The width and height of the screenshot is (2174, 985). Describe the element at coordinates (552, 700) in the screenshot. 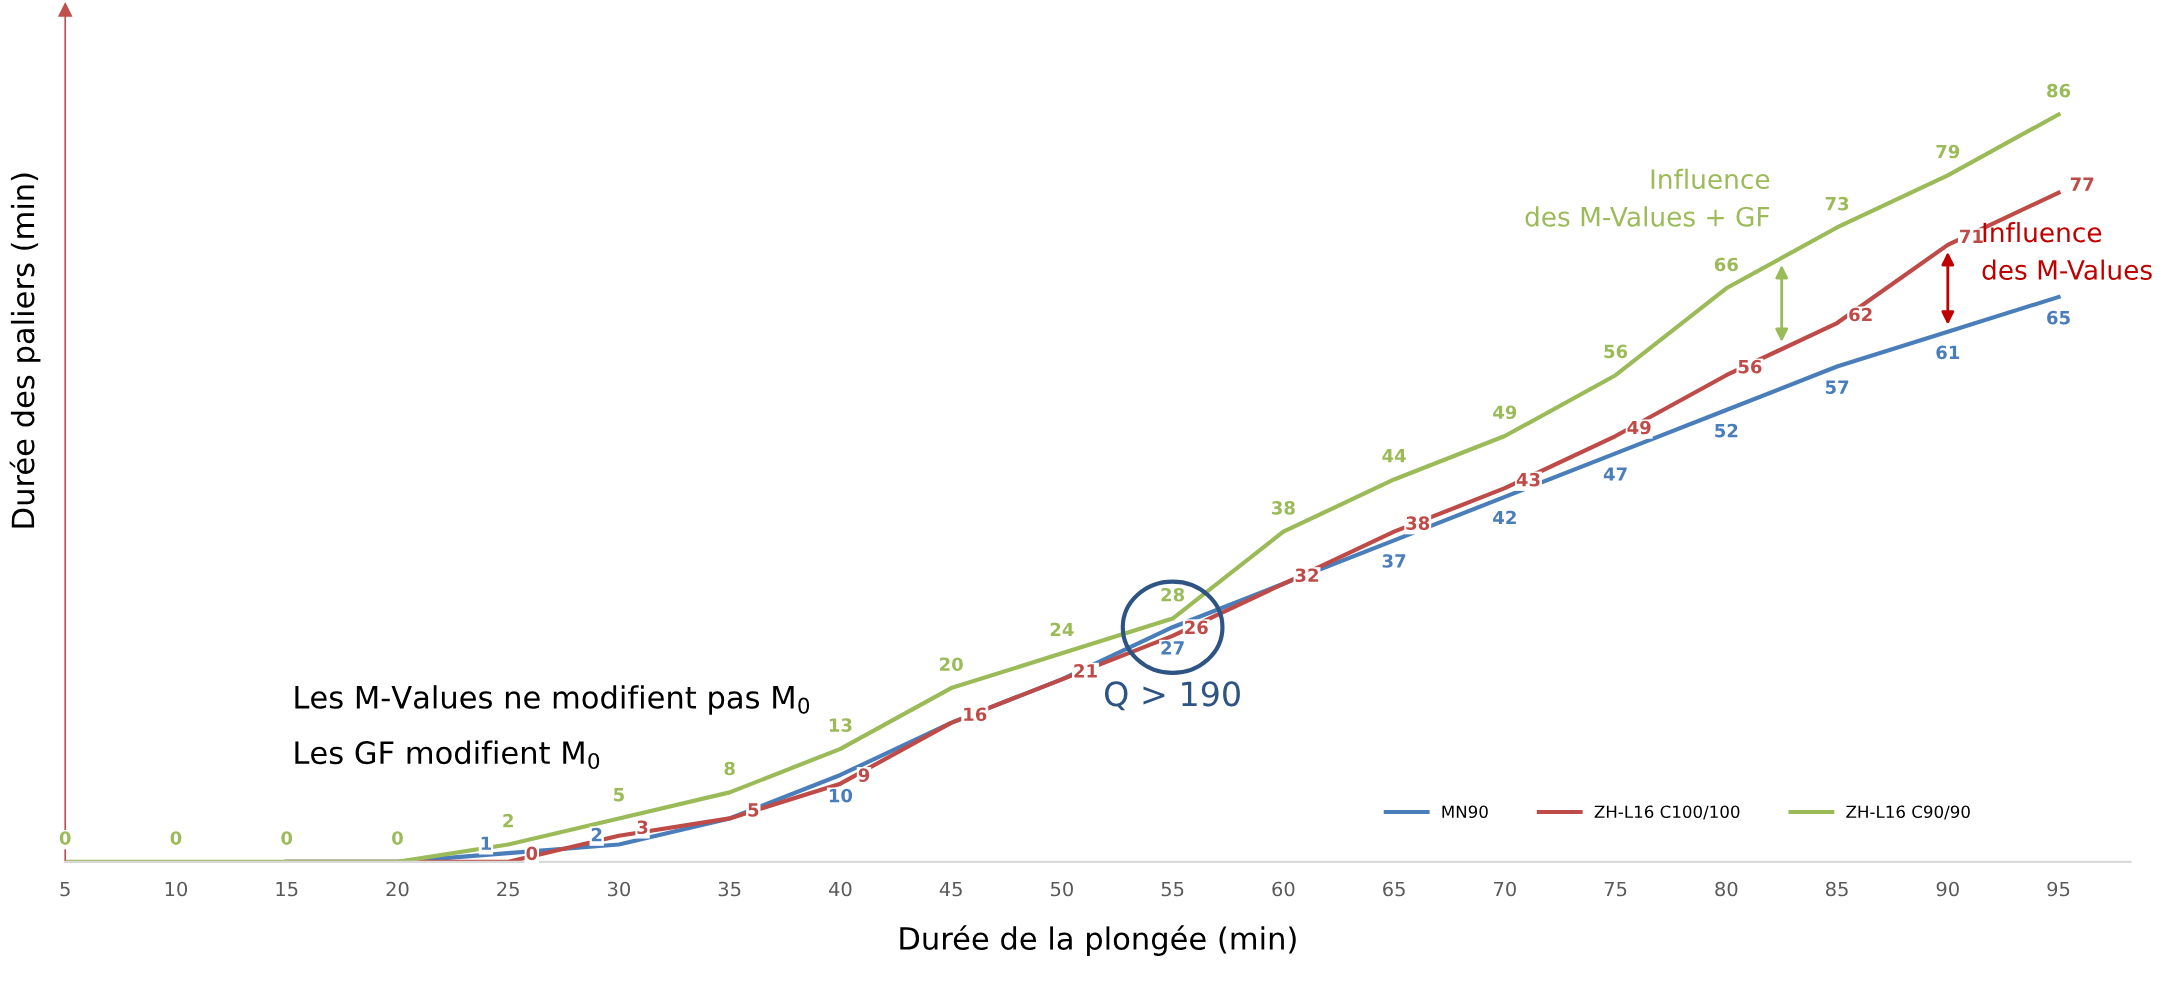

I see `annotation: Les M-Values ne modifient pas M$_{0}$` at that location.